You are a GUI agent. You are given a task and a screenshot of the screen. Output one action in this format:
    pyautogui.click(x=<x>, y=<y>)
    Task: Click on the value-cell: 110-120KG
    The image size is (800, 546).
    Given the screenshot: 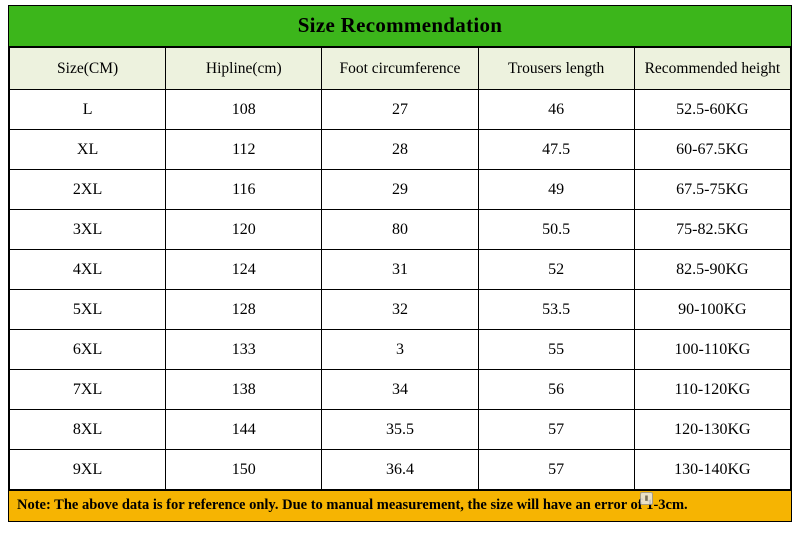 What is the action you would take?
    pyautogui.click(x=712, y=389)
    